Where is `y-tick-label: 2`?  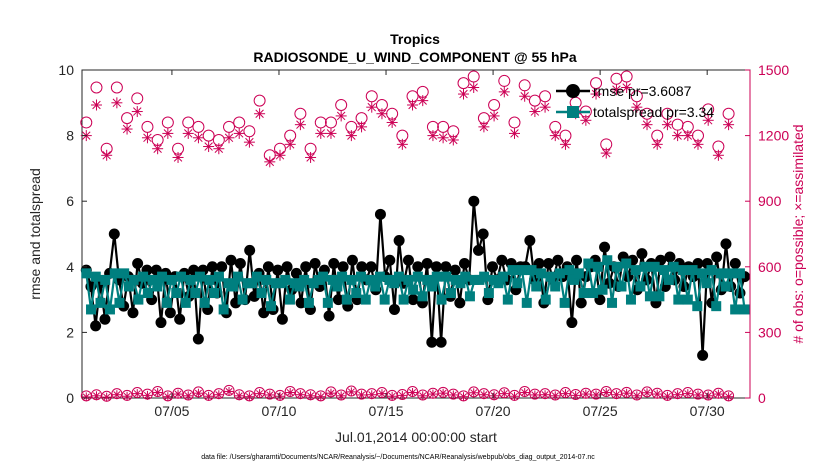 y-tick-label: 2 is located at coordinates (70, 332).